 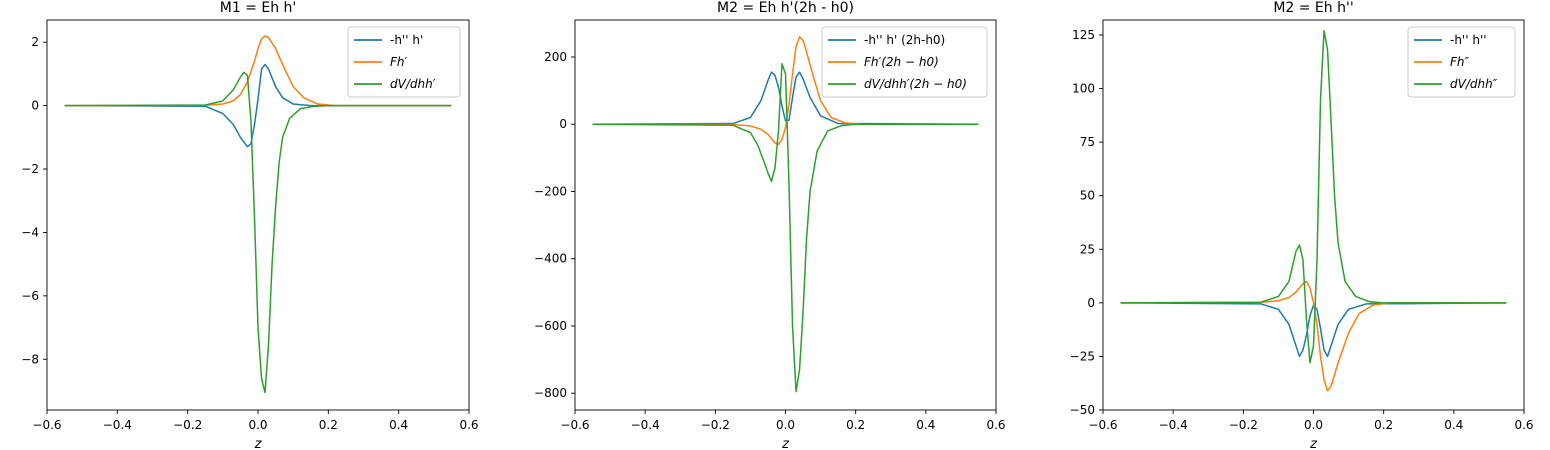 What do you see at coordinates (550, 191) in the screenshot?
I see `y-tick-label: −200` at bounding box center [550, 191].